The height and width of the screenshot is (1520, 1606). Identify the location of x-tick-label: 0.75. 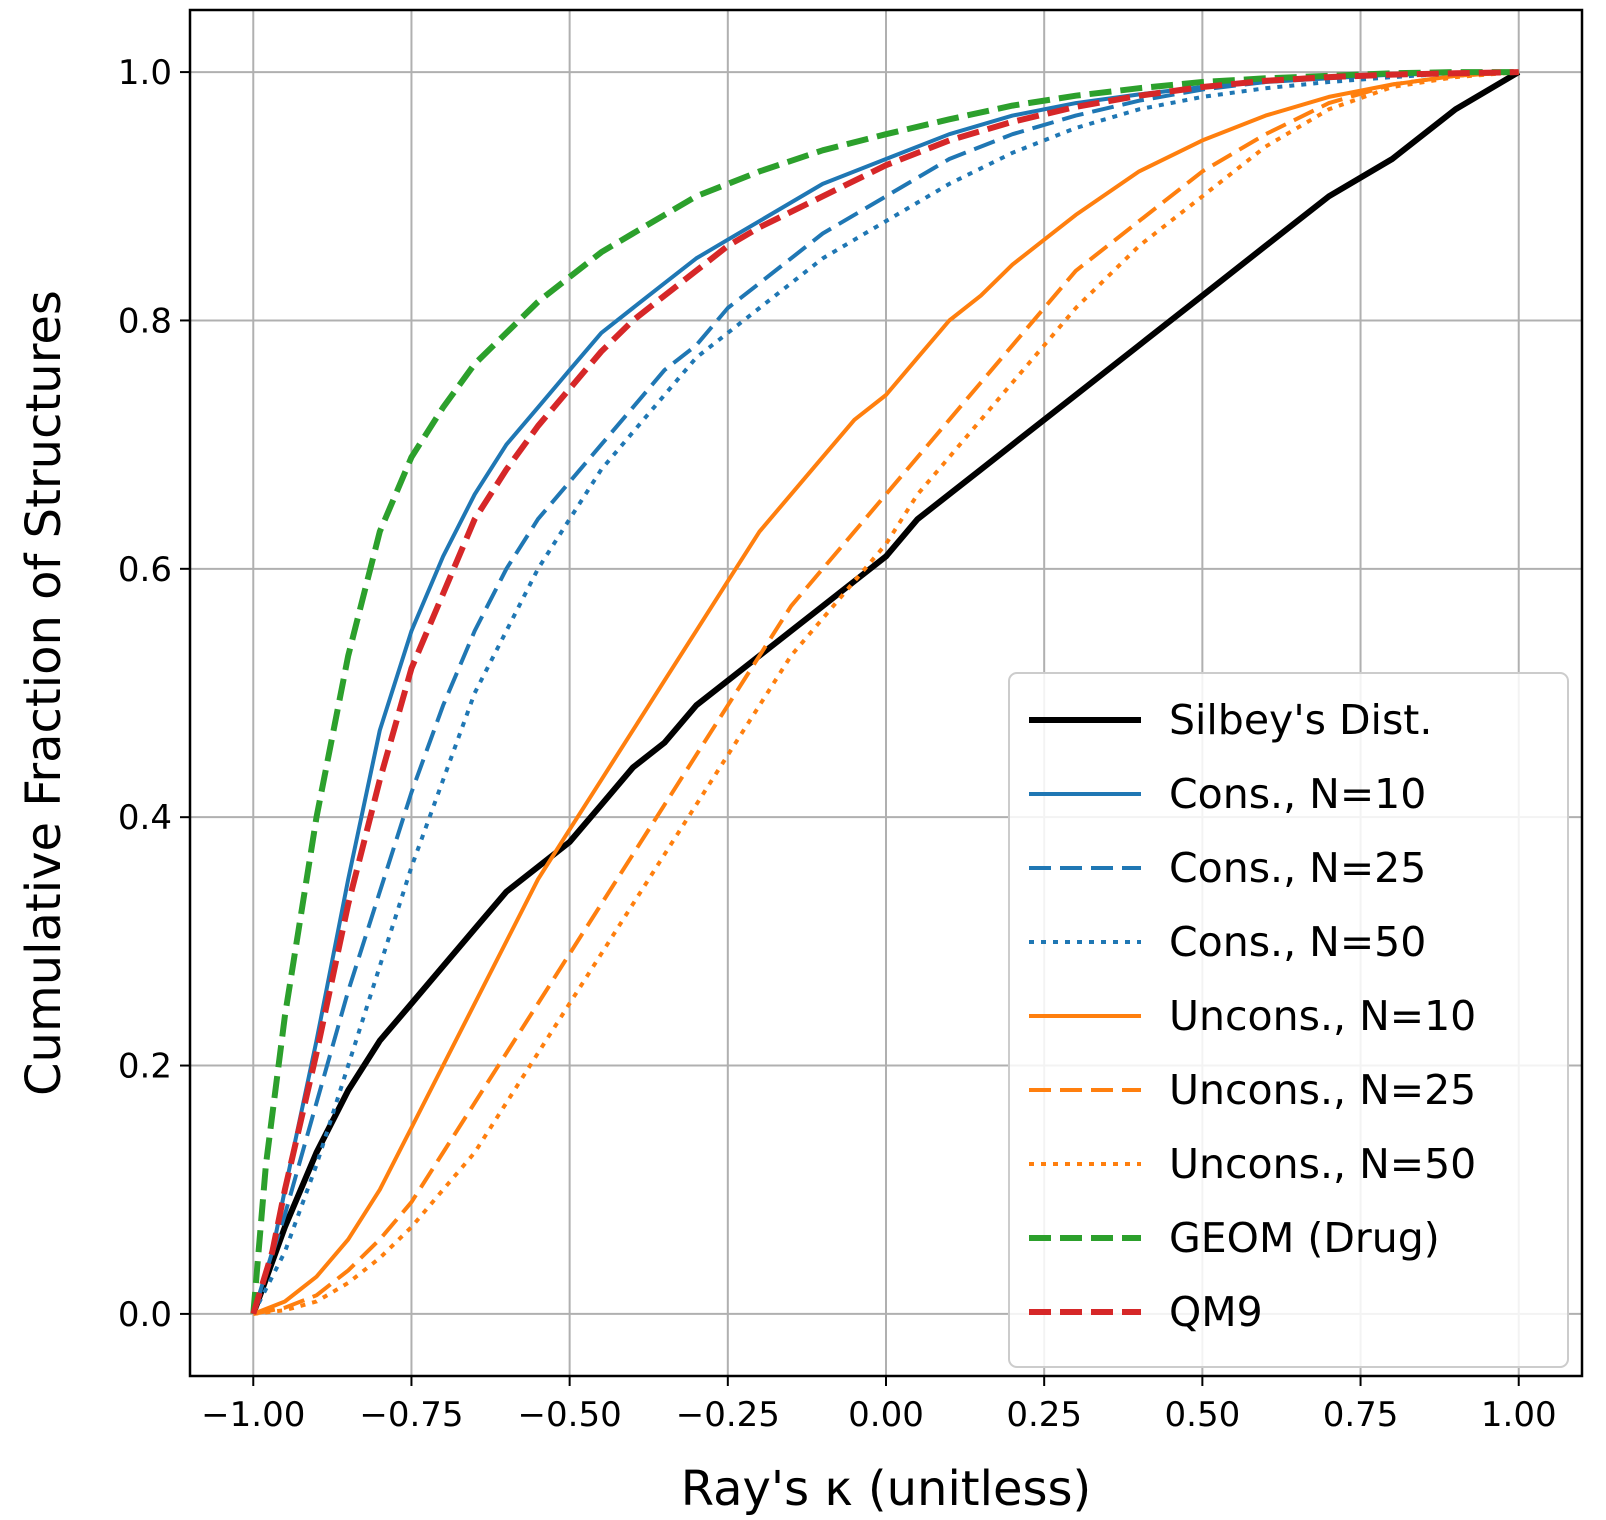
(1361, 1415).